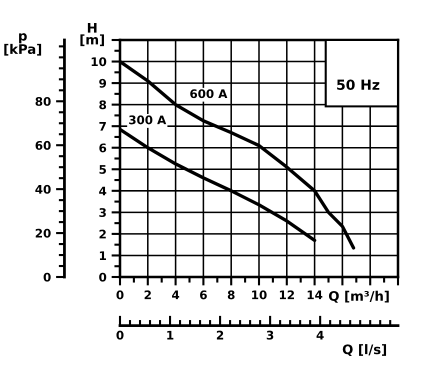 The image size is (432, 373). What do you see at coordinates (364, 350) in the screenshot?
I see `x2-axis-title: Q [l/s]` at bounding box center [364, 350].